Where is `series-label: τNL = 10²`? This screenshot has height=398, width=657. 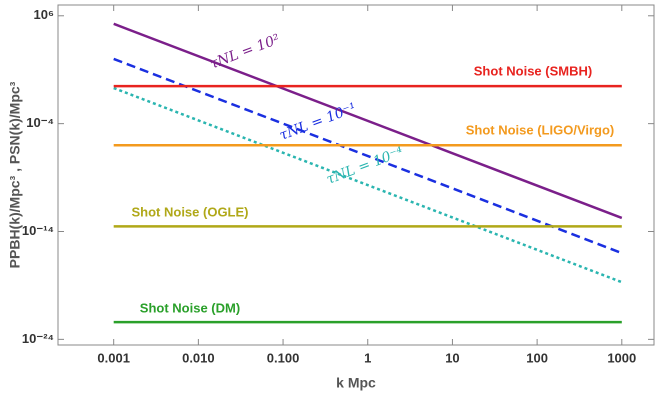
series-label: τNL = 10² is located at coordinates (245, 51).